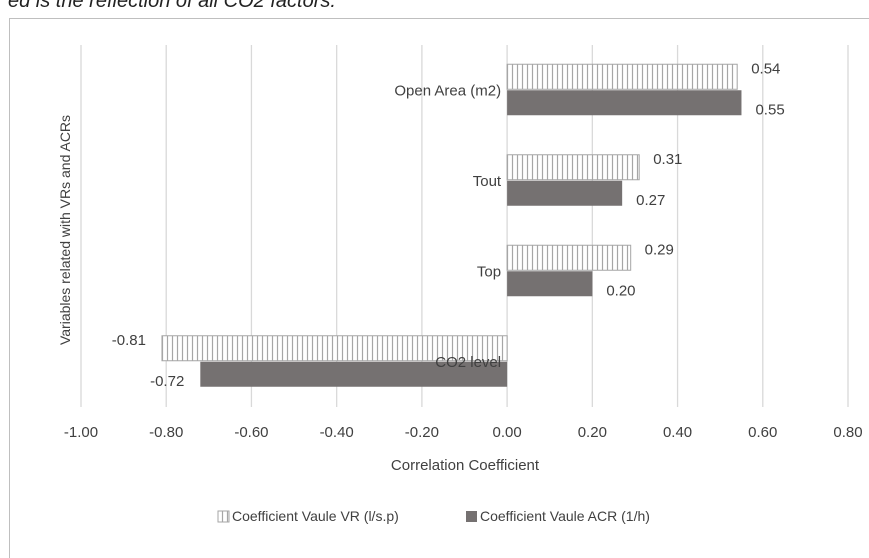  Describe the element at coordinates (223, 516) in the screenshot. I see `legend-swatch-vr` at that location.